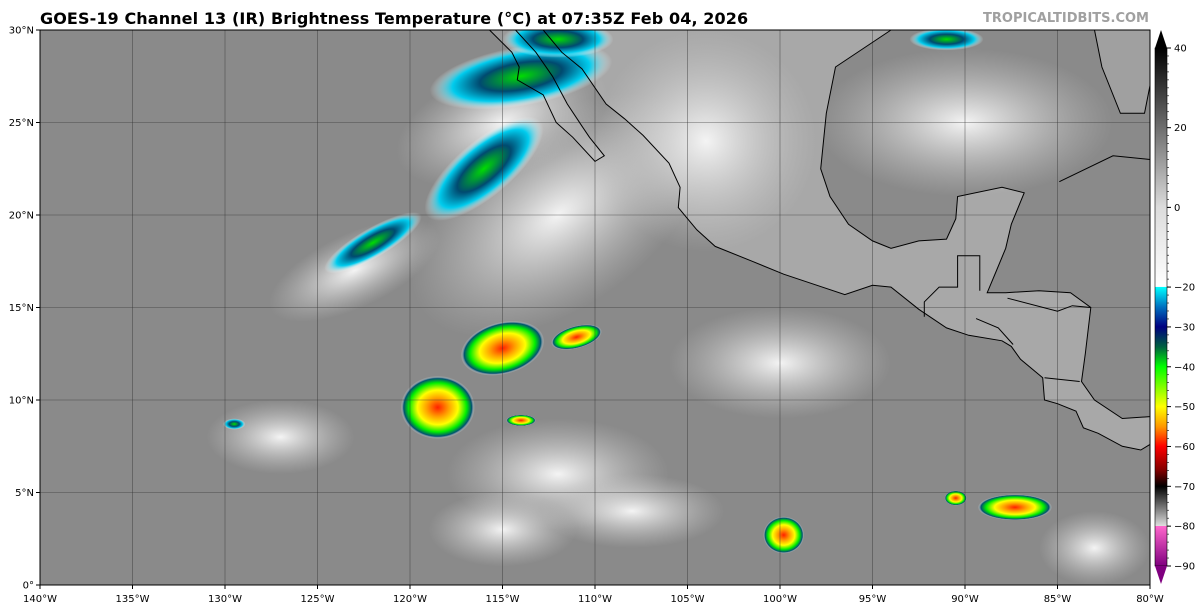  I want to click on land-florida, so click(1122, 72).